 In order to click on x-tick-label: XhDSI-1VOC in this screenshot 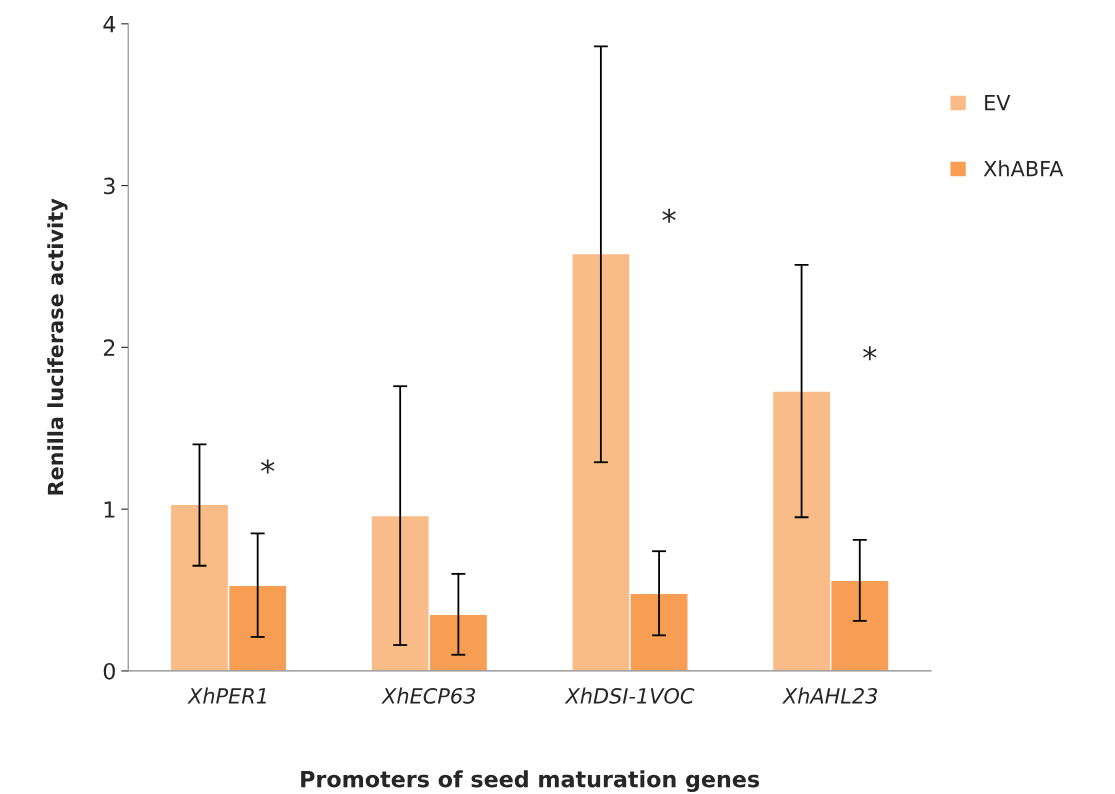, I will do `click(629, 695)`.